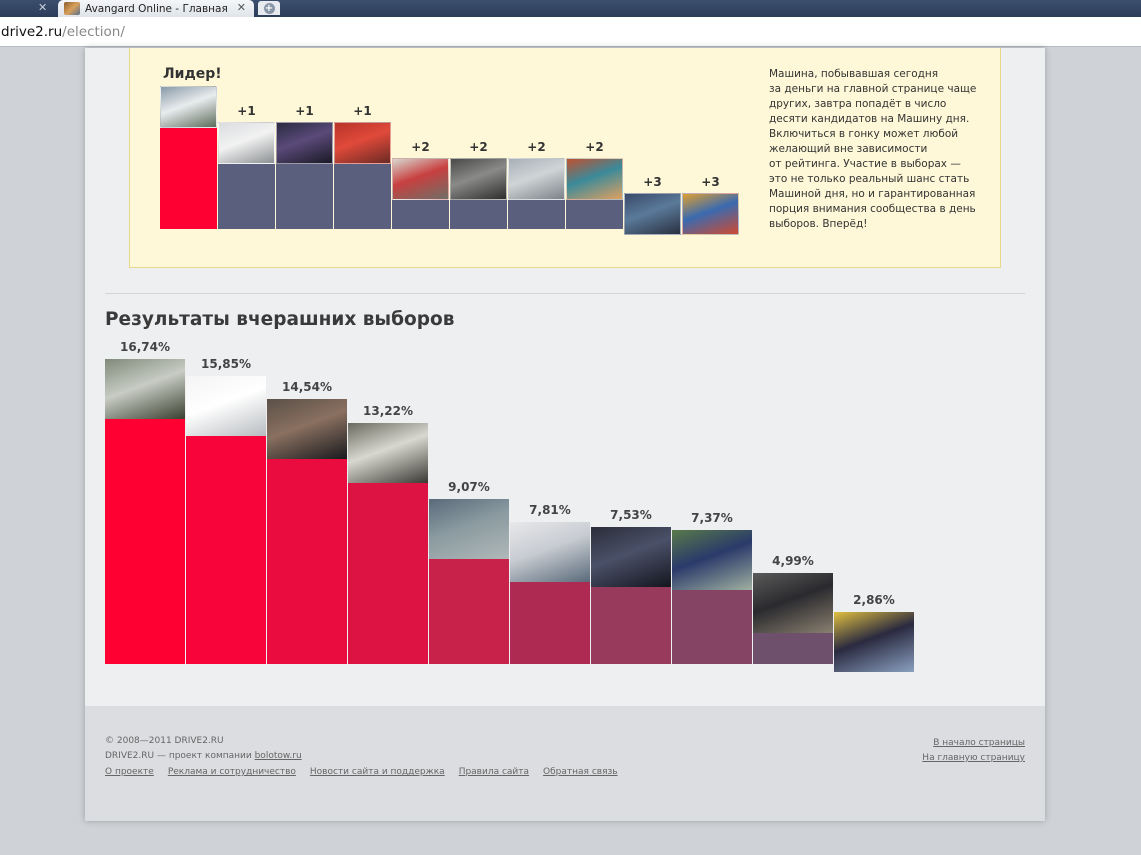 The width and height of the screenshot is (1141, 855). Describe the element at coordinates (280, 319) in the screenshot. I see `results-title: Результаты вчерашних выборов` at that location.